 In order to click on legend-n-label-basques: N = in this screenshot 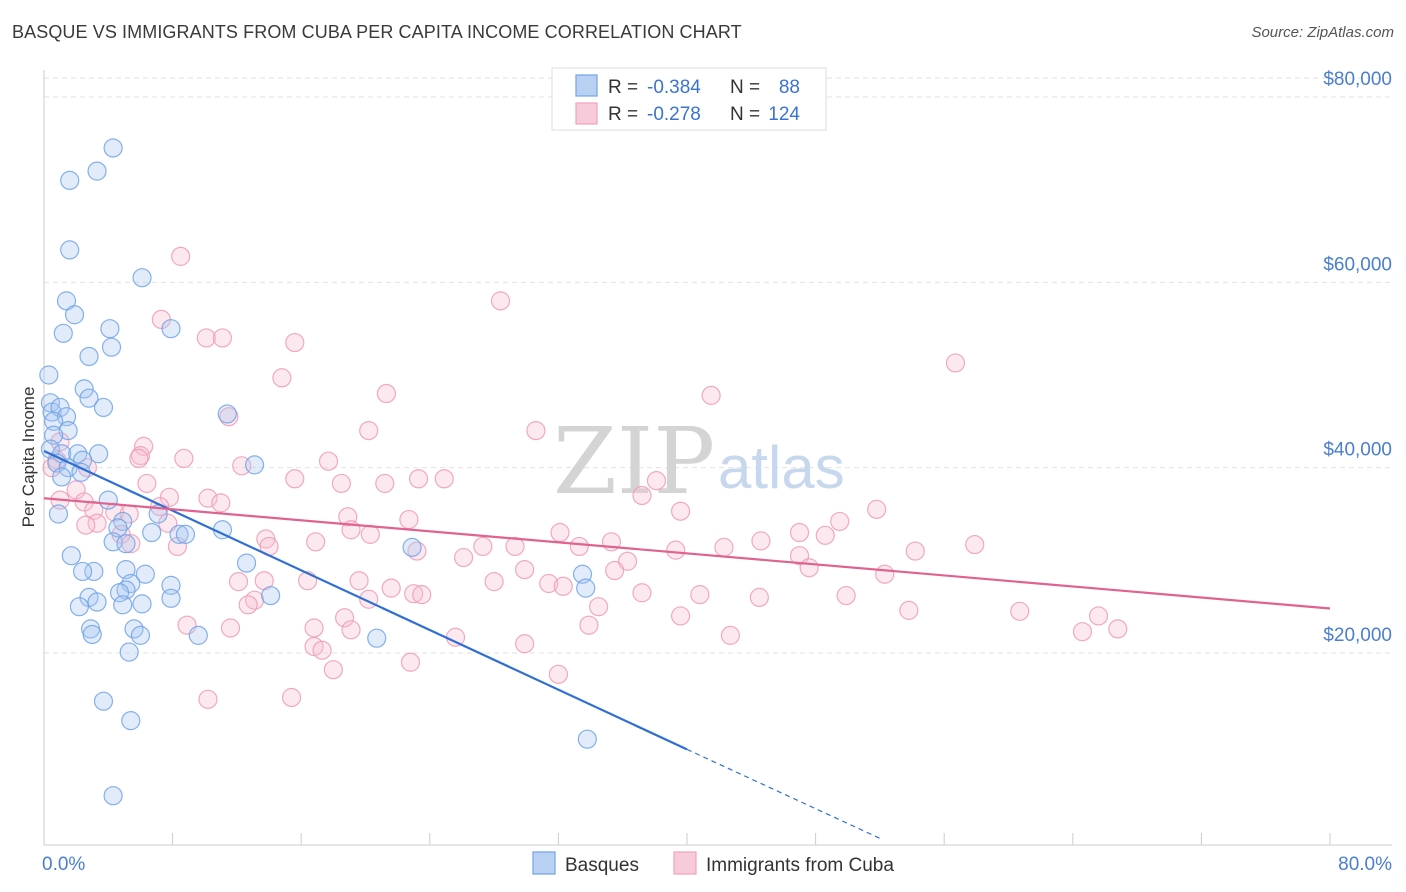, I will do `click(745, 87)`.